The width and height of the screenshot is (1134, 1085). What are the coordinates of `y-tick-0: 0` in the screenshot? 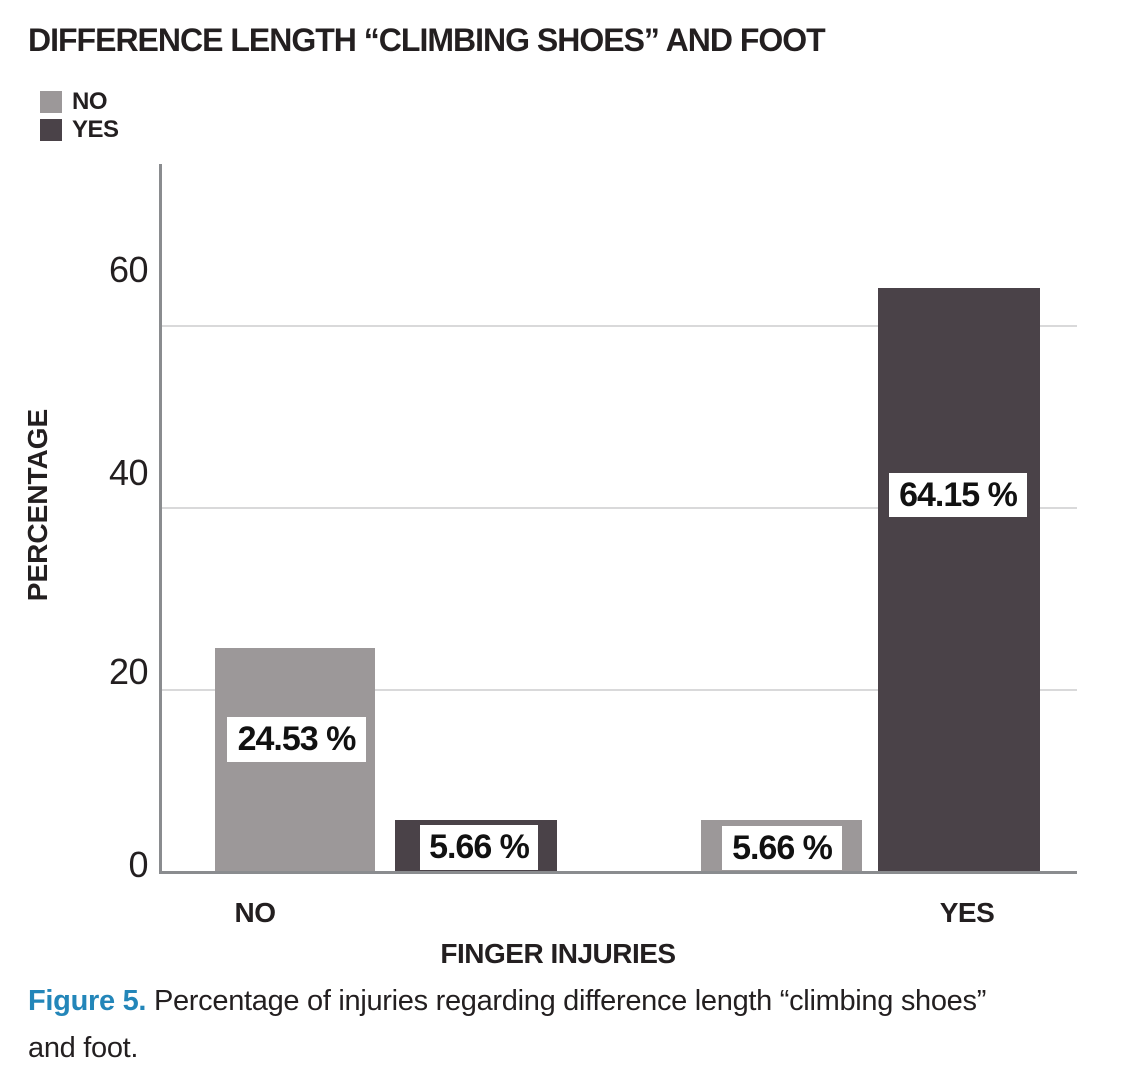 It's located at (138, 864).